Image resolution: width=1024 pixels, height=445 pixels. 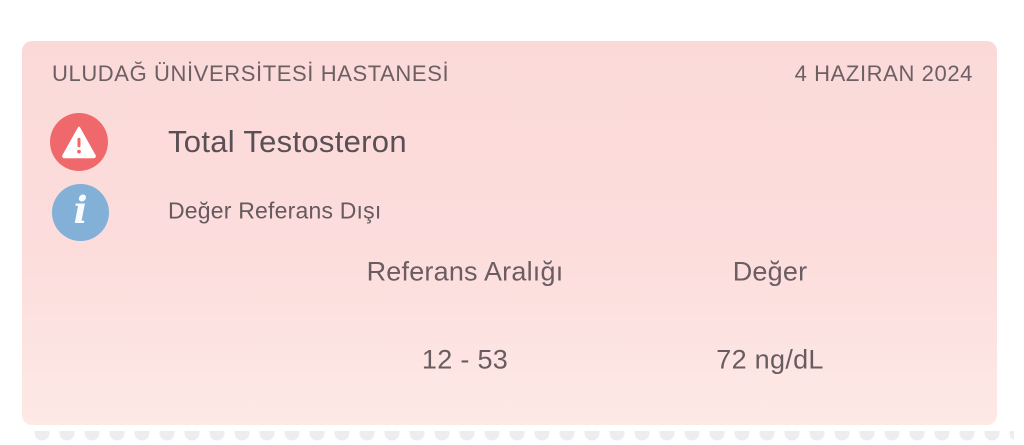 I want to click on hospital-name: ULUDAĞ ÜNİVERSİTESİ HASTANESİ, so click(x=251, y=73).